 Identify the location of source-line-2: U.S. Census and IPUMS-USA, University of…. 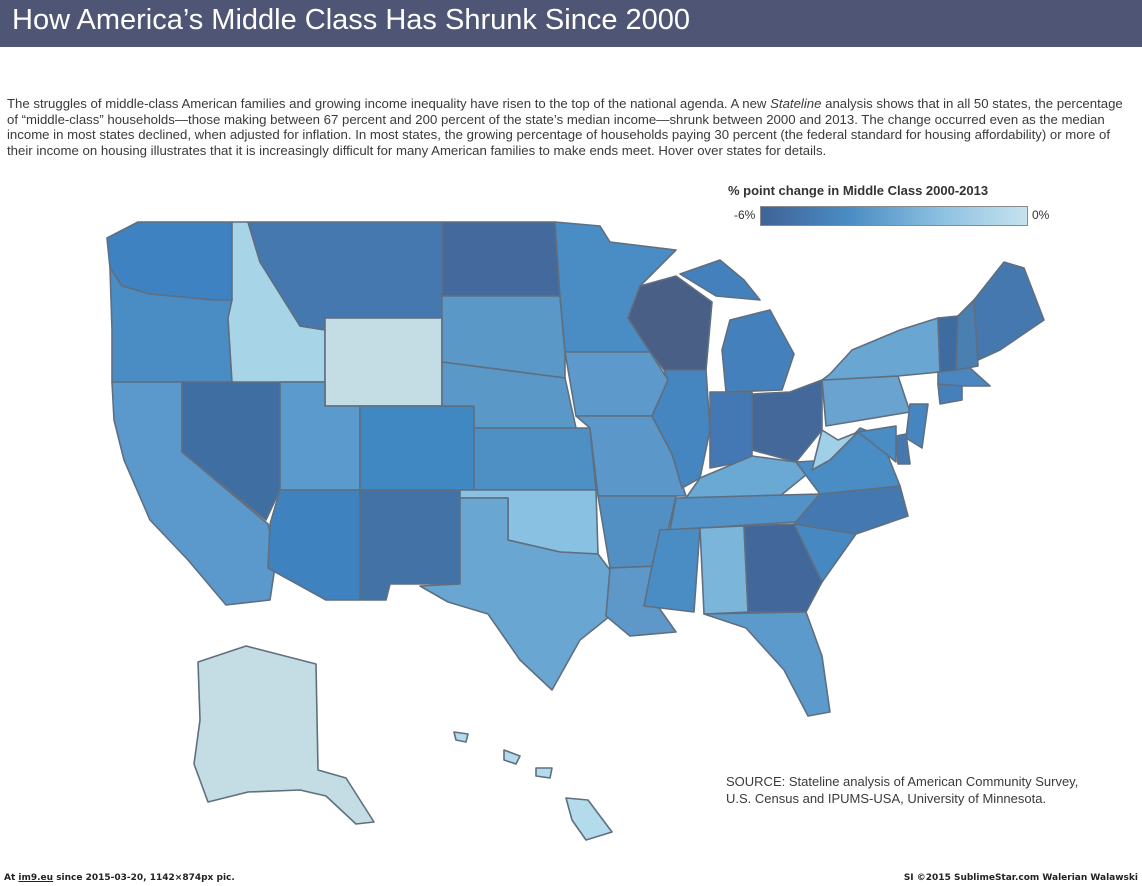
(886, 798).